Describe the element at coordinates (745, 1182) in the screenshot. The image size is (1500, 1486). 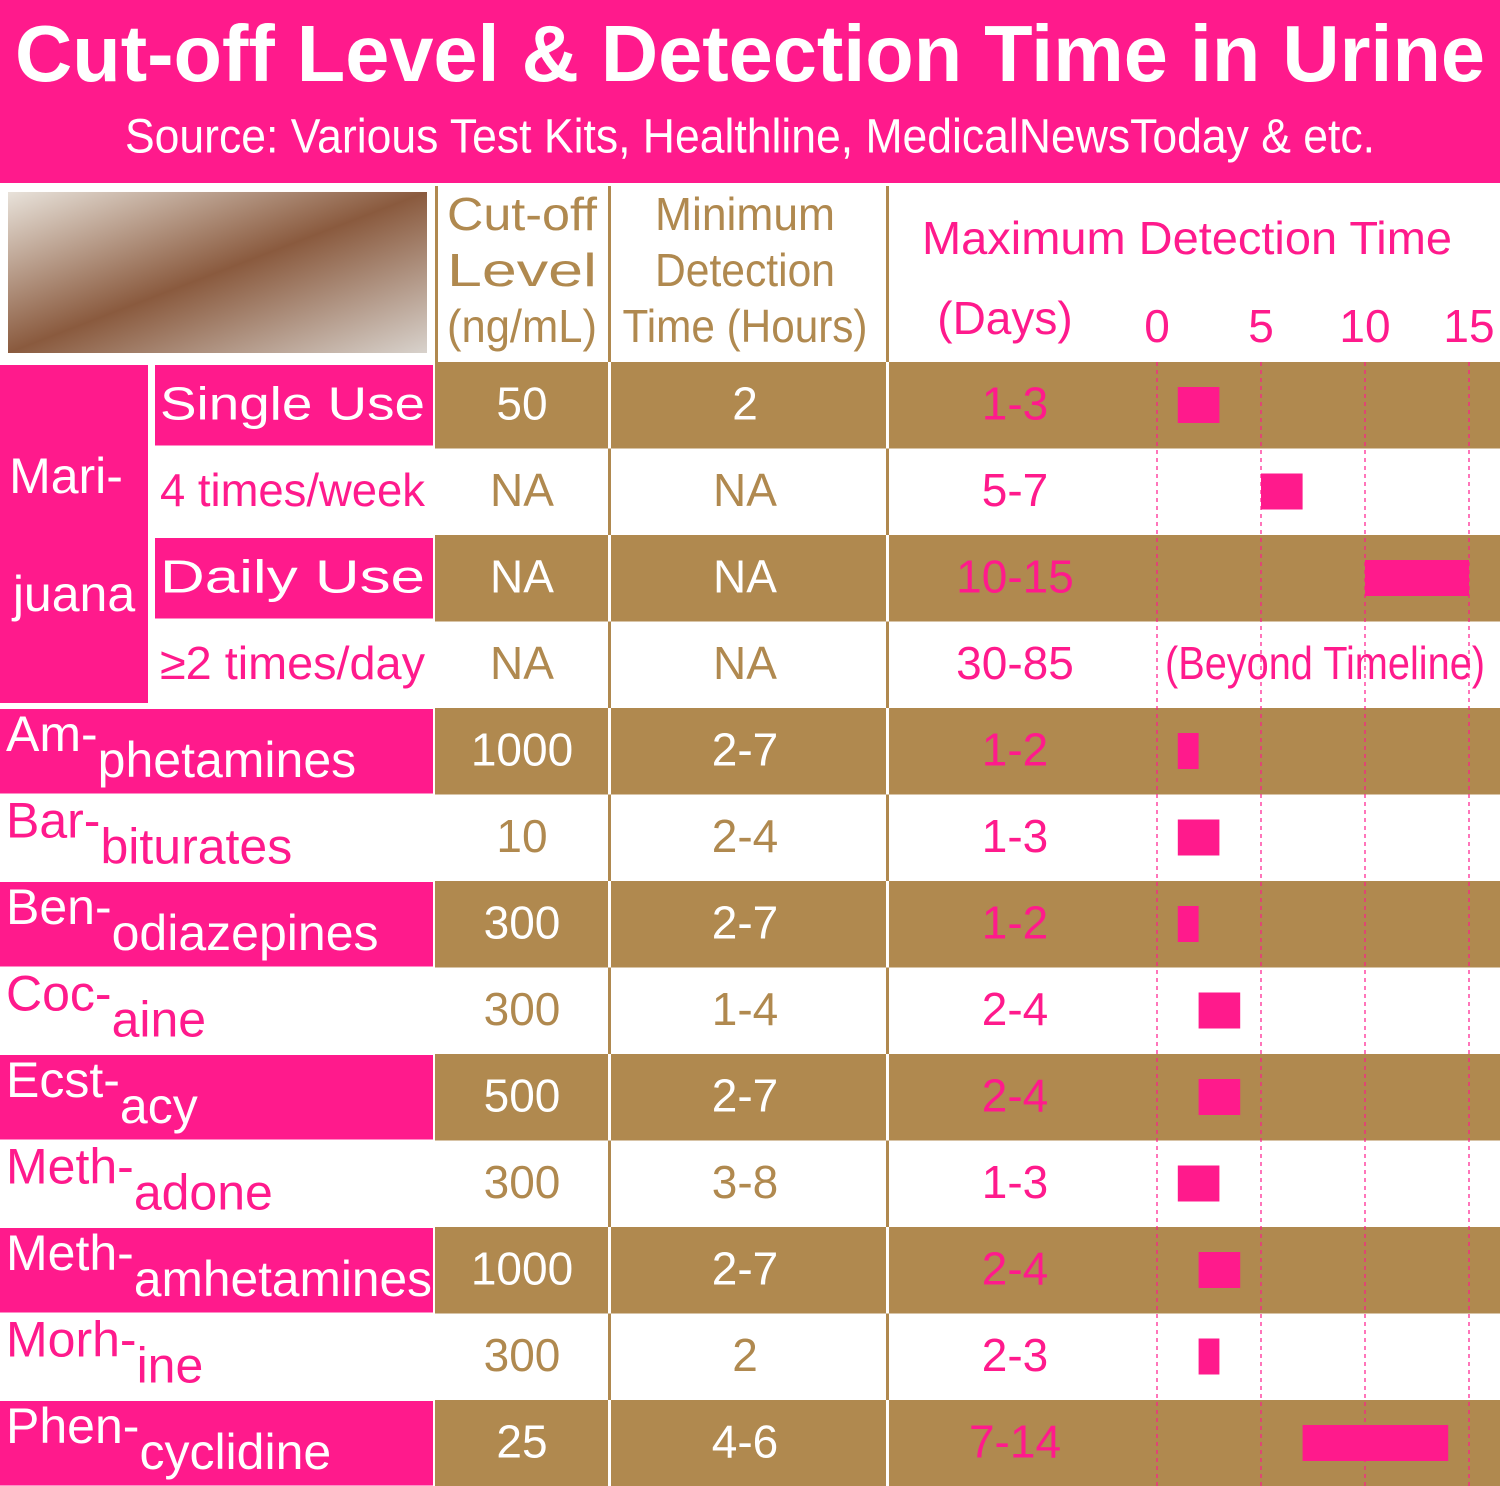
I see `minimum-value: 3-8` at that location.